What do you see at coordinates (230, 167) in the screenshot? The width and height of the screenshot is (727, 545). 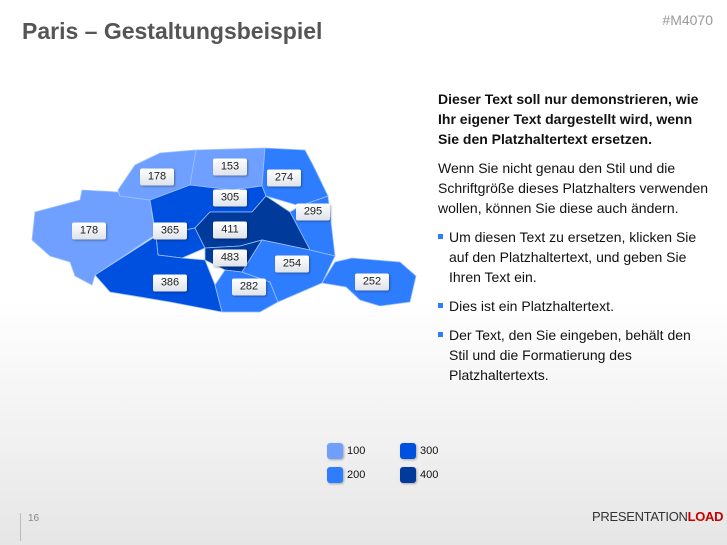 I see `value-label: 153` at bounding box center [230, 167].